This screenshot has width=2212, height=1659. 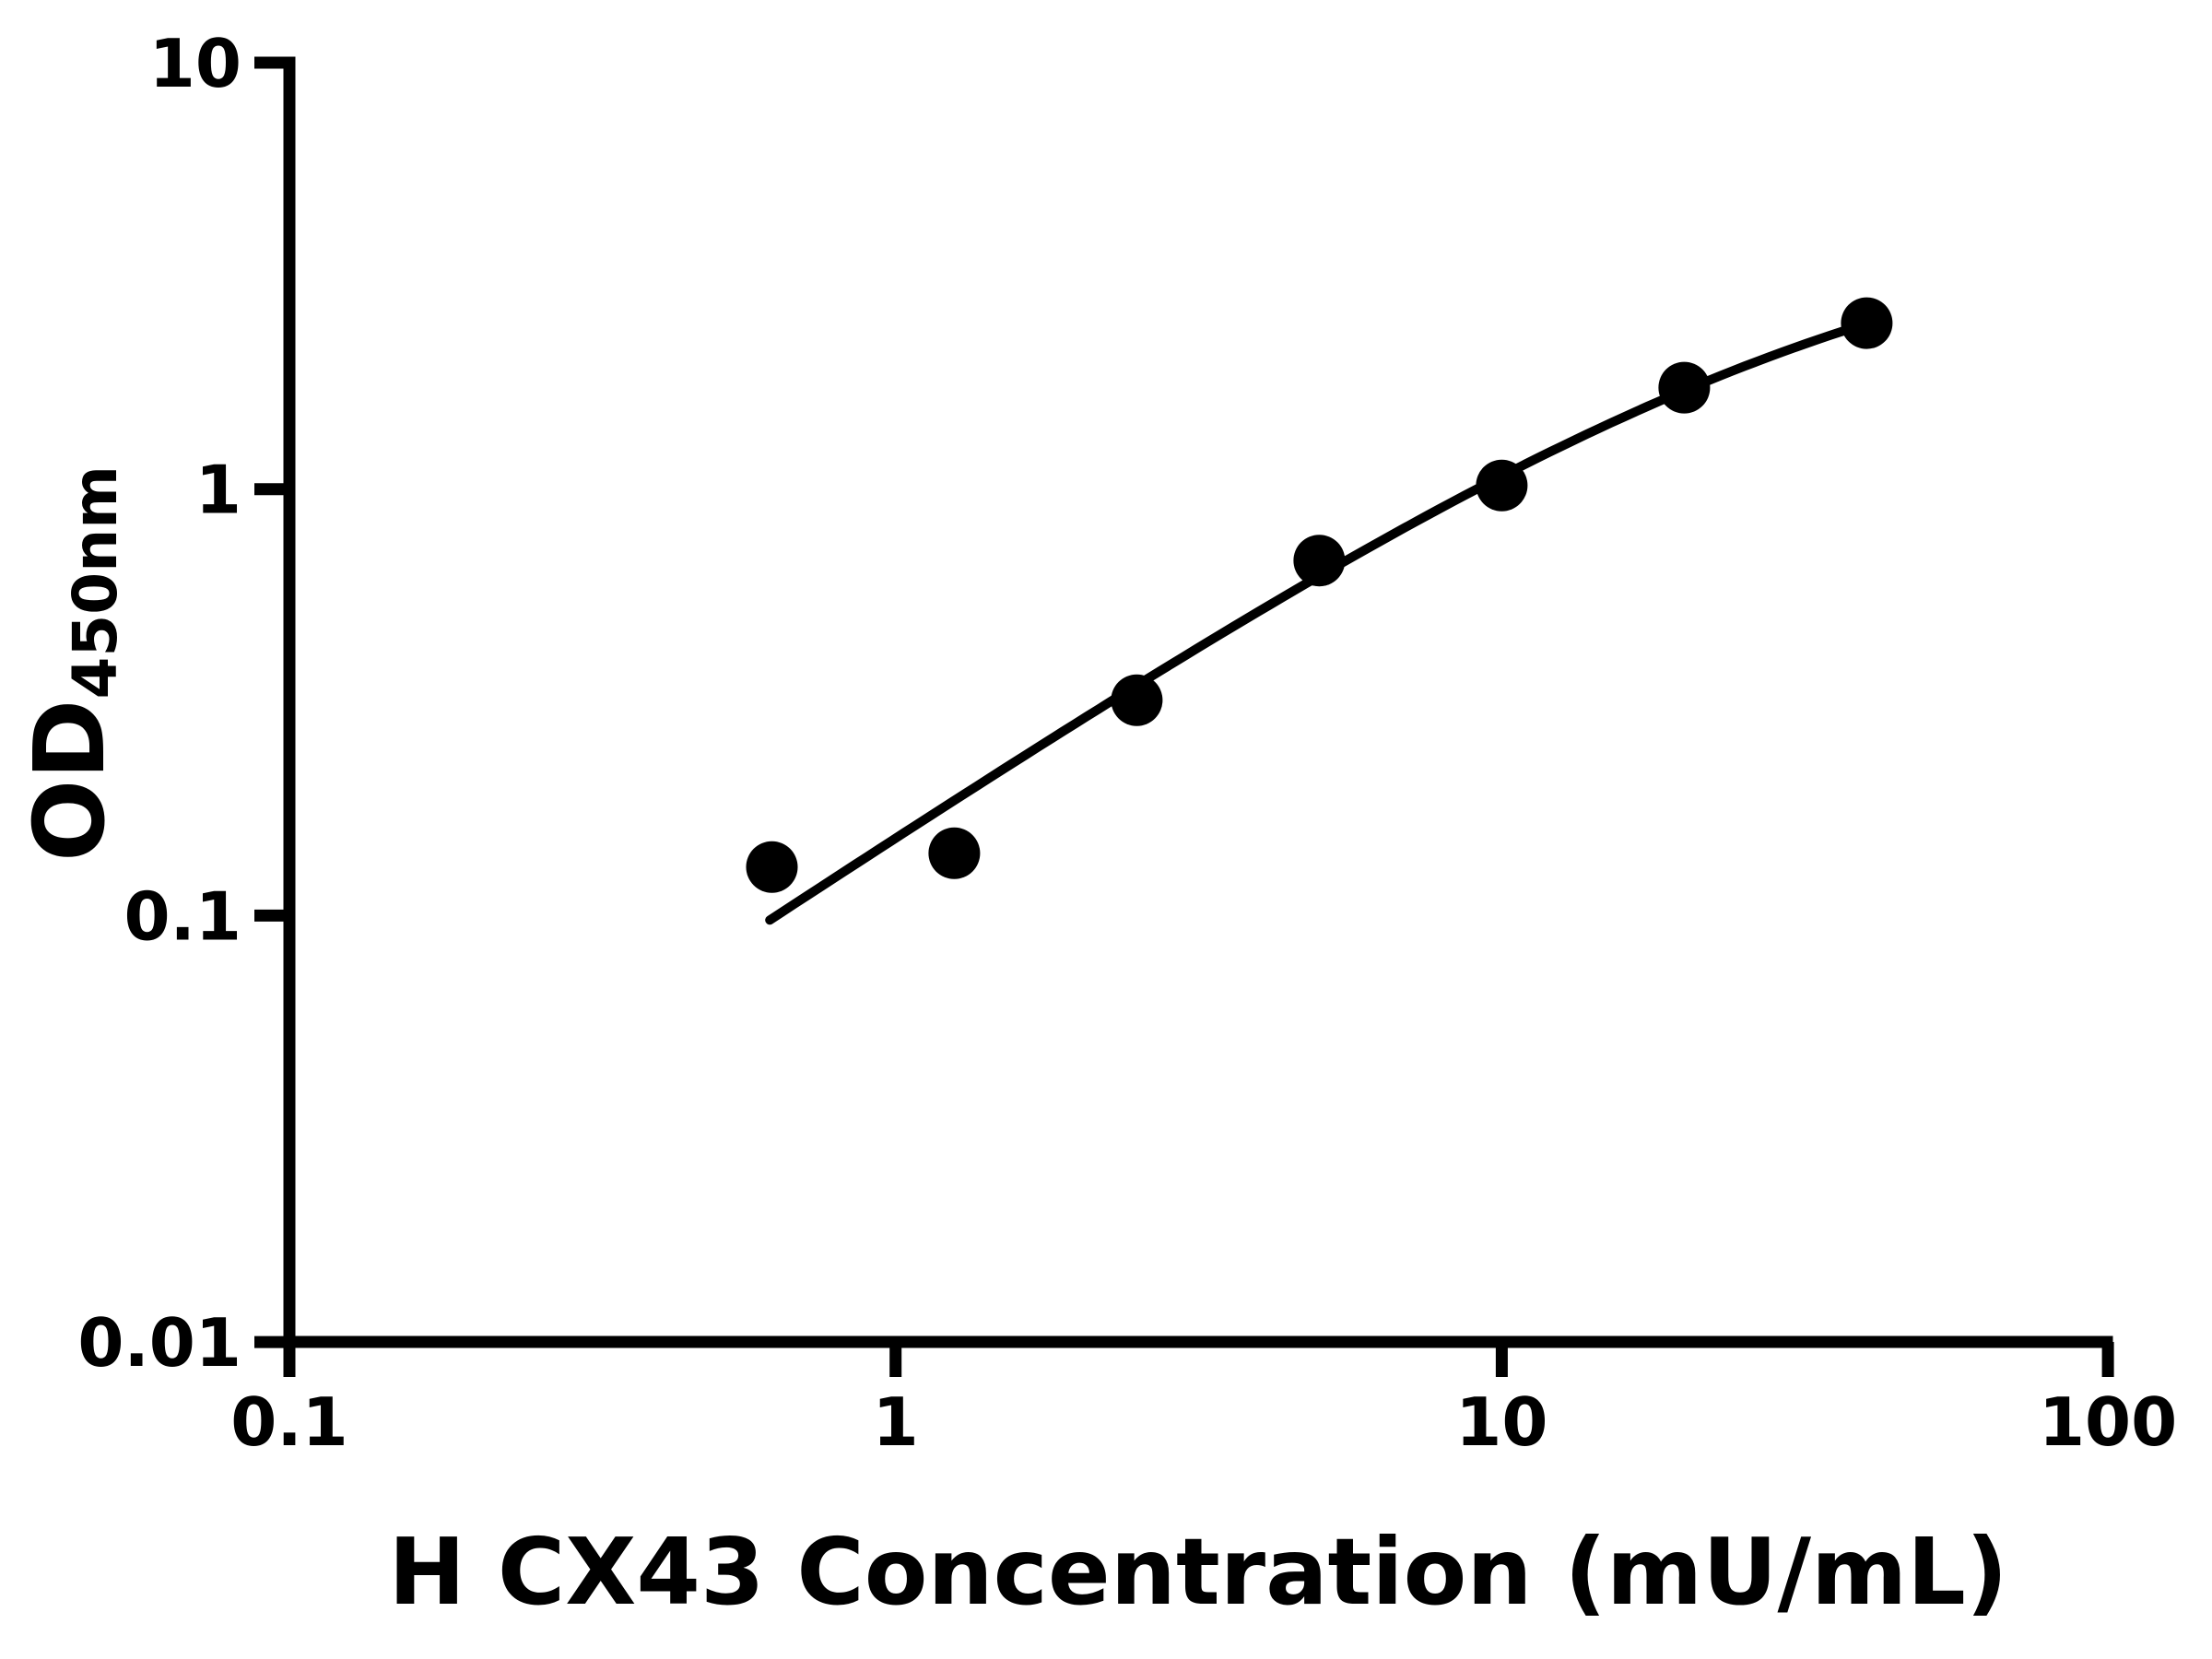 What do you see at coordinates (896, 1422) in the screenshot?
I see `x-tick-label: 1` at bounding box center [896, 1422].